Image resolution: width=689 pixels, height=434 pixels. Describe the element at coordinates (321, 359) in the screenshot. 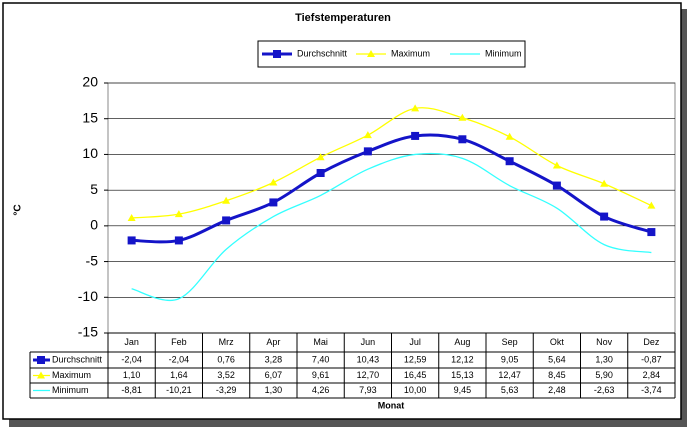

I see `table-value: 7,40` at that location.